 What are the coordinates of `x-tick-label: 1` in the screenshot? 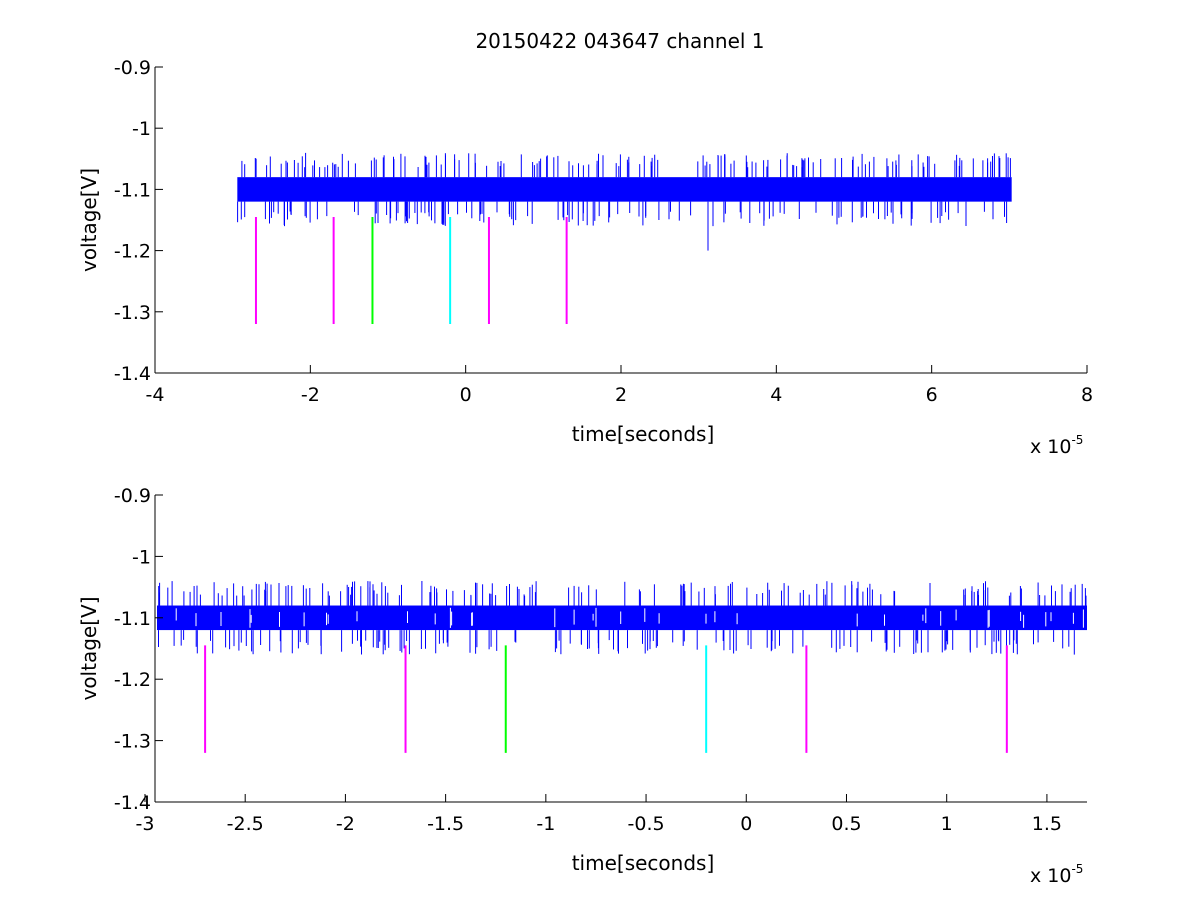 It's located at (947, 824).